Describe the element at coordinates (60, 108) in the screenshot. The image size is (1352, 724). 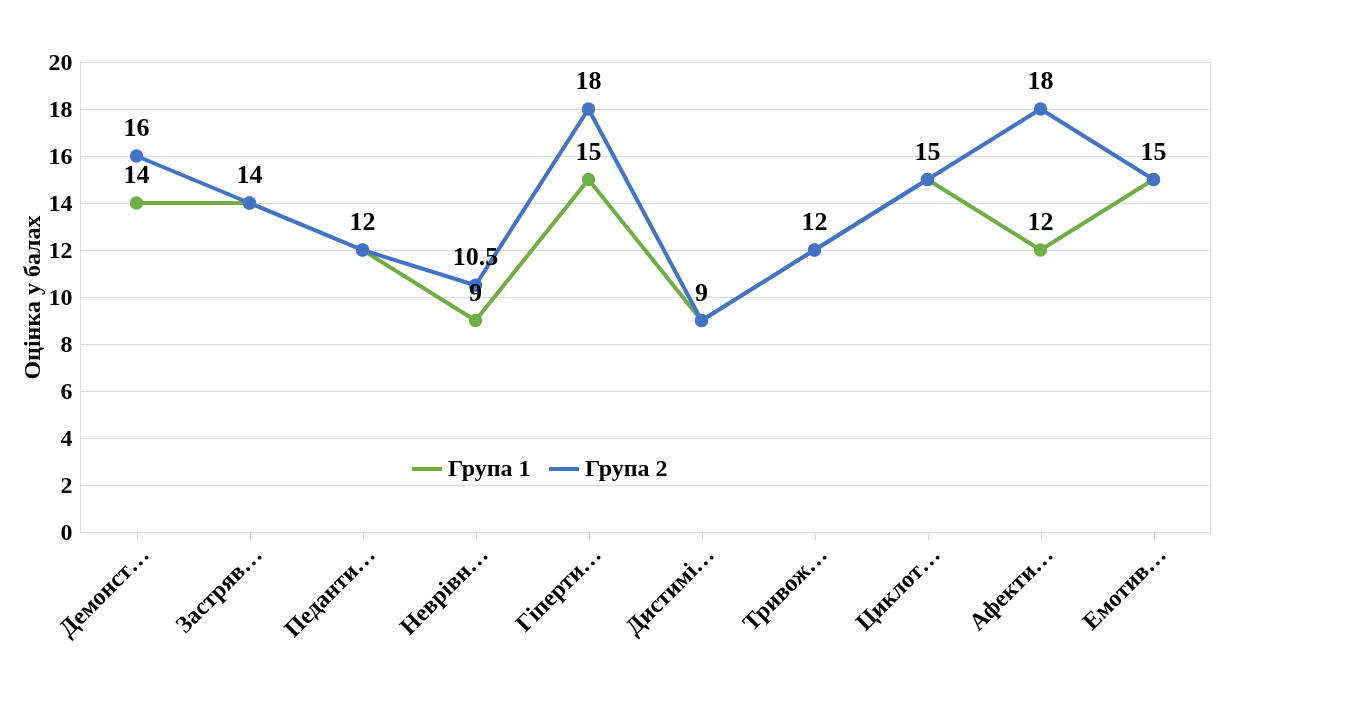
I see `y-tick-label: 18` at that location.